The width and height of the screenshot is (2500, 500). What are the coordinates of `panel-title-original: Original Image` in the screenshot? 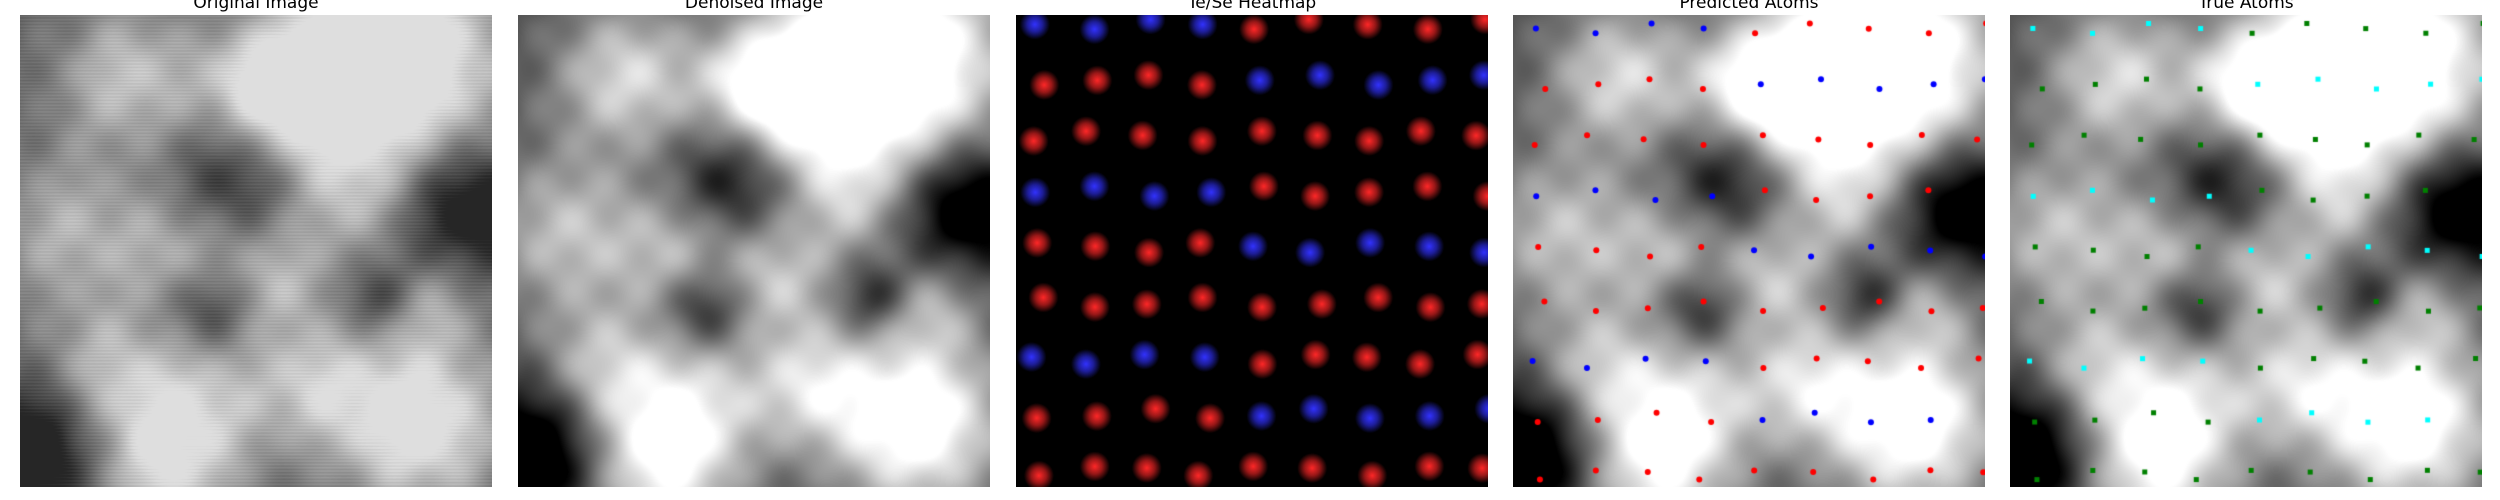 It's located at (256, 6).